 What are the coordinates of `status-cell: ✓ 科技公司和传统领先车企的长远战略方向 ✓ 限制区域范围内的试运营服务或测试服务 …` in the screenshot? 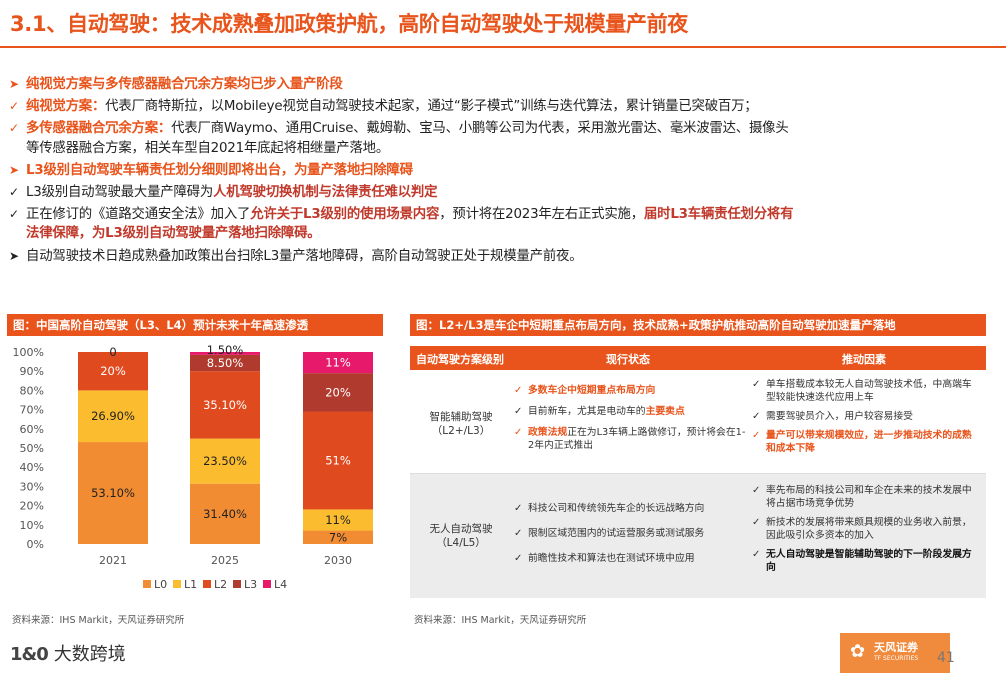 It's located at (632, 536).